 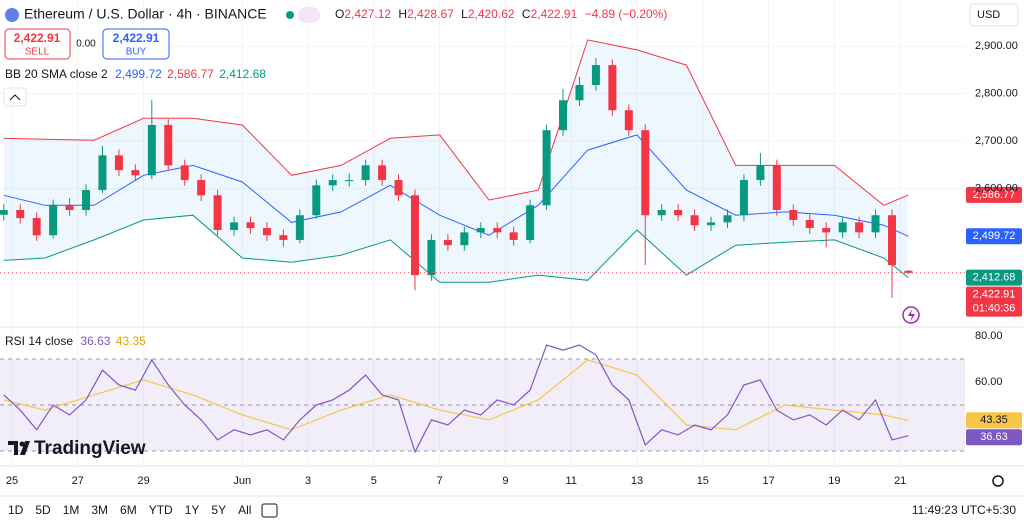 I want to click on axis-tag-label: 2,422.91, so click(x=994, y=295).